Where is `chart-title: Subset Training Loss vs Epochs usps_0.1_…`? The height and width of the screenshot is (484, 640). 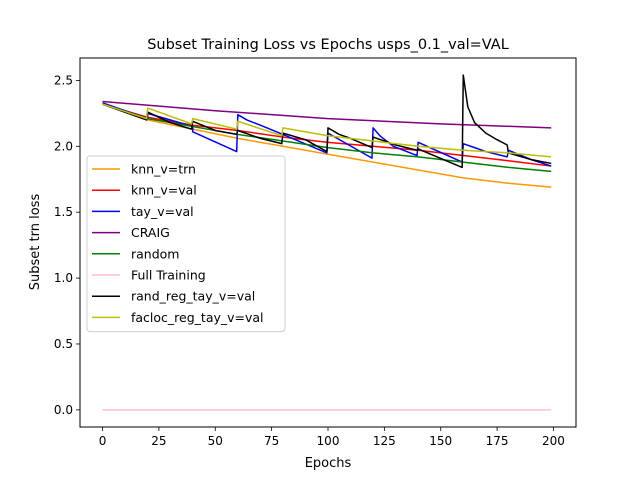 chart-title: Subset Training Loss vs Epochs usps_0.1_… is located at coordinates (328, 45).